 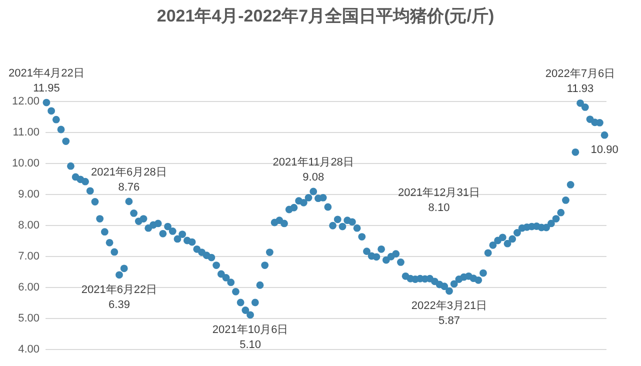 What do you see at coordinates (29, 288) in the screenshot?
I see `y-tick-label: 6.00` at bounding box center [29, 288].